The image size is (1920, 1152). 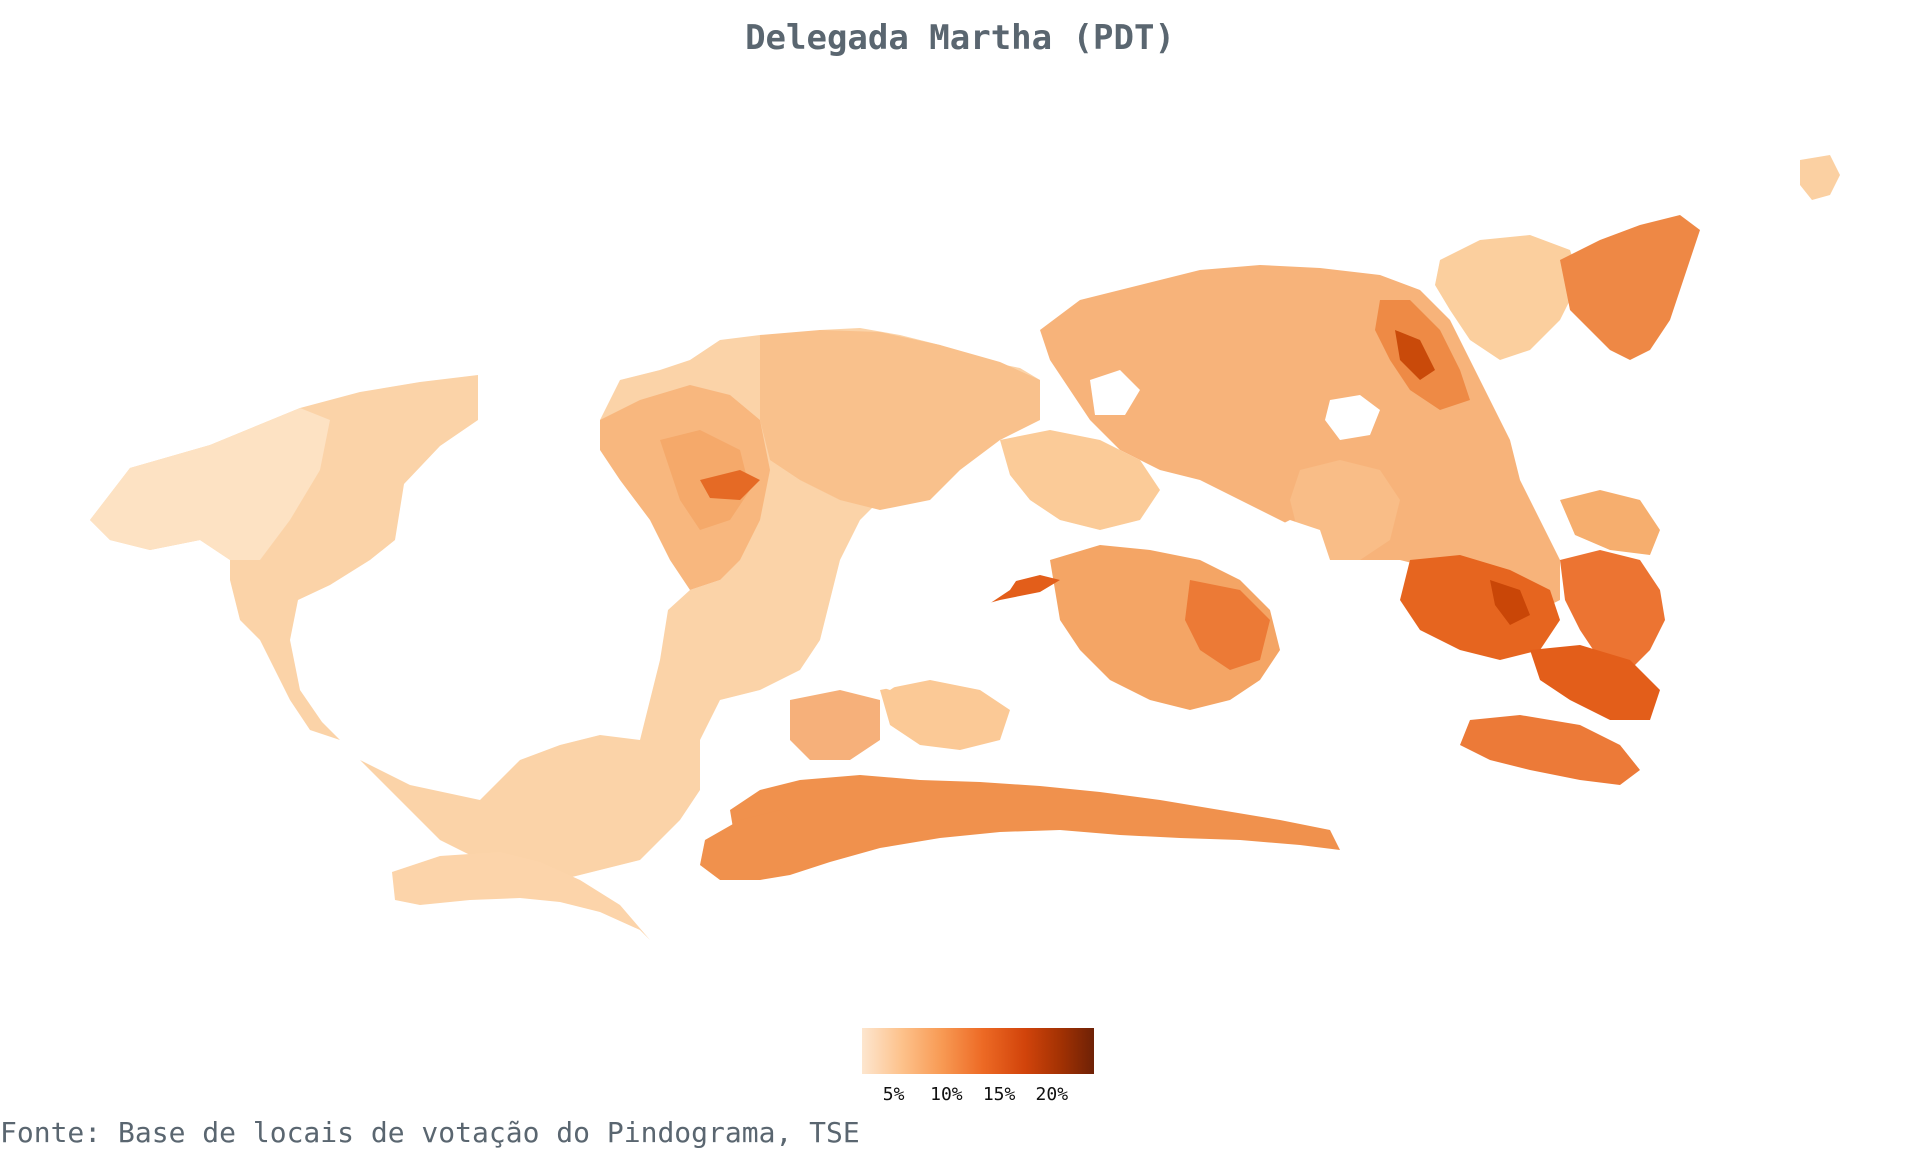 What do you see at coordinates (1610, 522) in the screenshot?
I see `region-niteroi-side` at bounding box center [1610, 522].